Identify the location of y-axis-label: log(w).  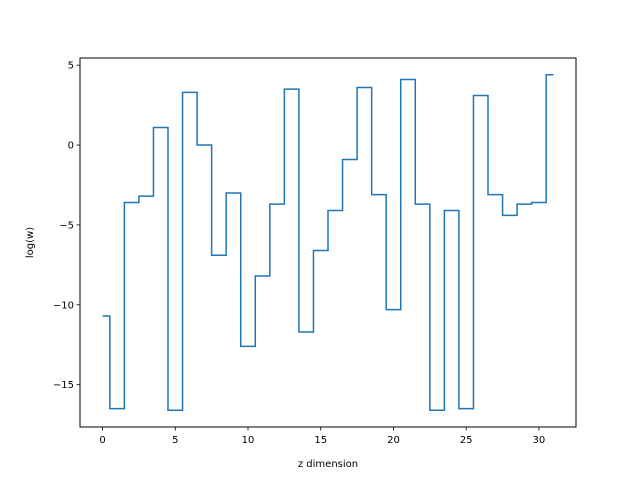
(30, 242).